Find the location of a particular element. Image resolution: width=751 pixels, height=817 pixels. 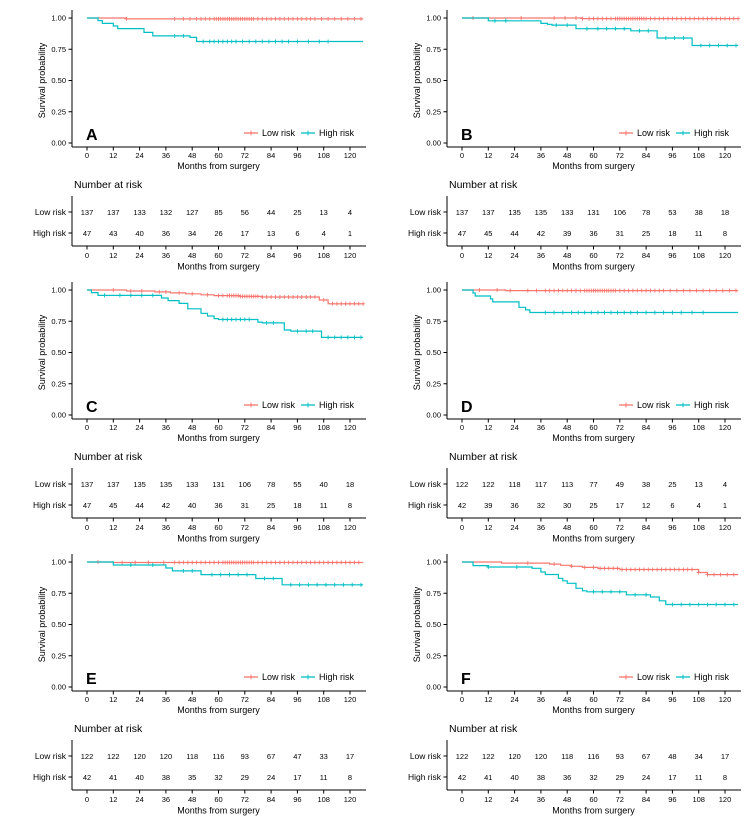

risk-count: 133 is located at coordinates (139, 212).